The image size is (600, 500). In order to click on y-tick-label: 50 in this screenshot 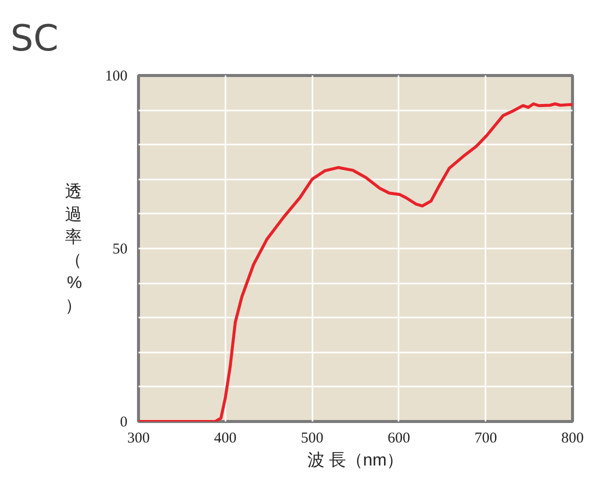, I will do `click(120, 250)`.